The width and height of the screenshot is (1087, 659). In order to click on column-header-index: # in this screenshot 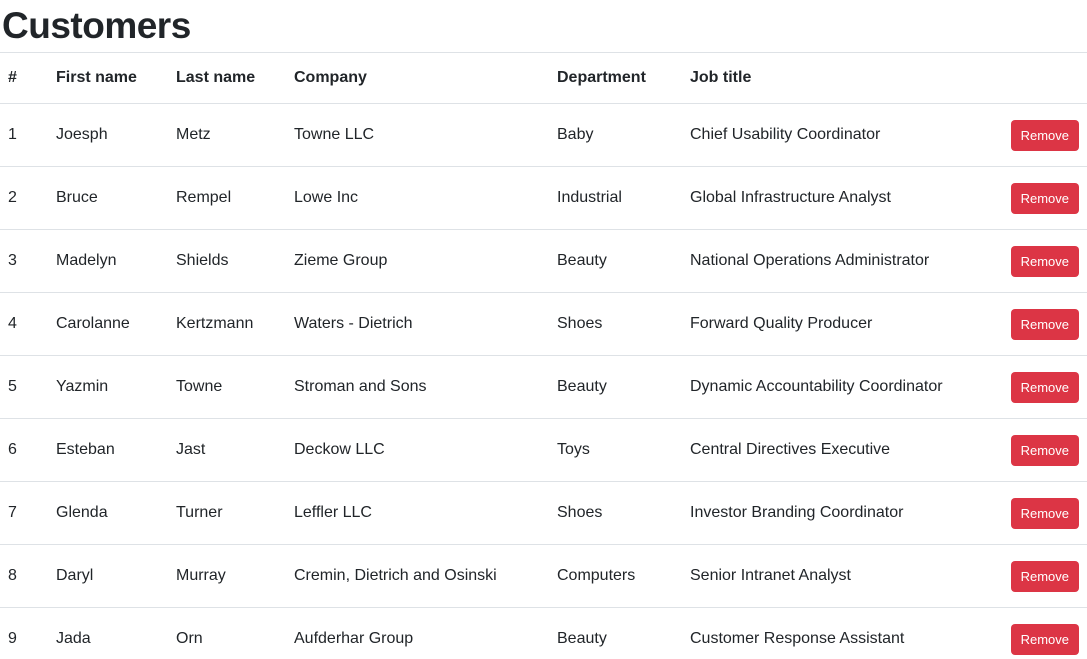, I will do `click(24, 78)`.